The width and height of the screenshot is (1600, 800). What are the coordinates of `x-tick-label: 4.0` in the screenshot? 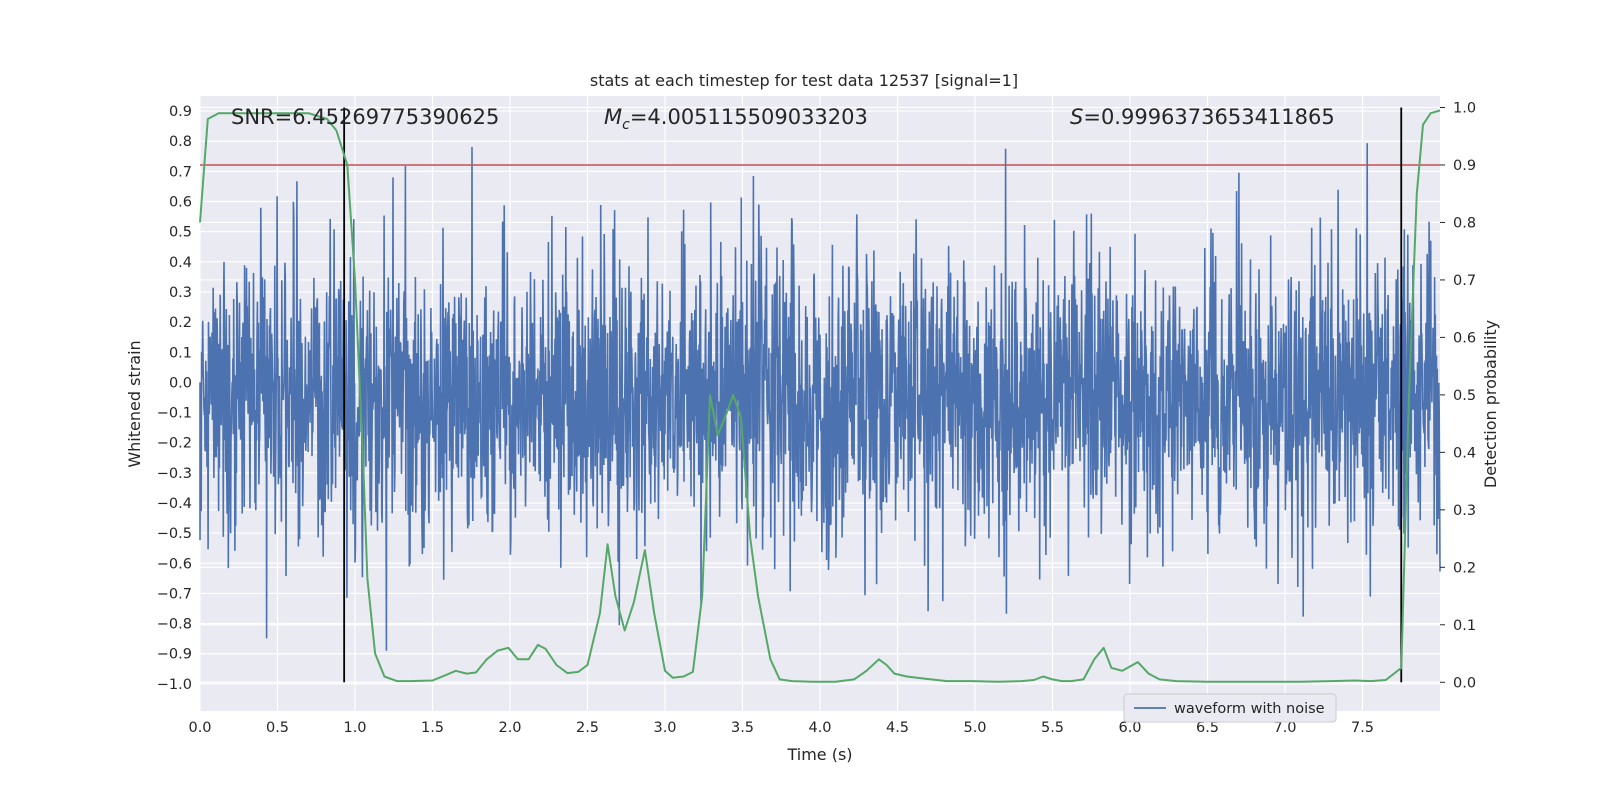 It's located at (819, 728).